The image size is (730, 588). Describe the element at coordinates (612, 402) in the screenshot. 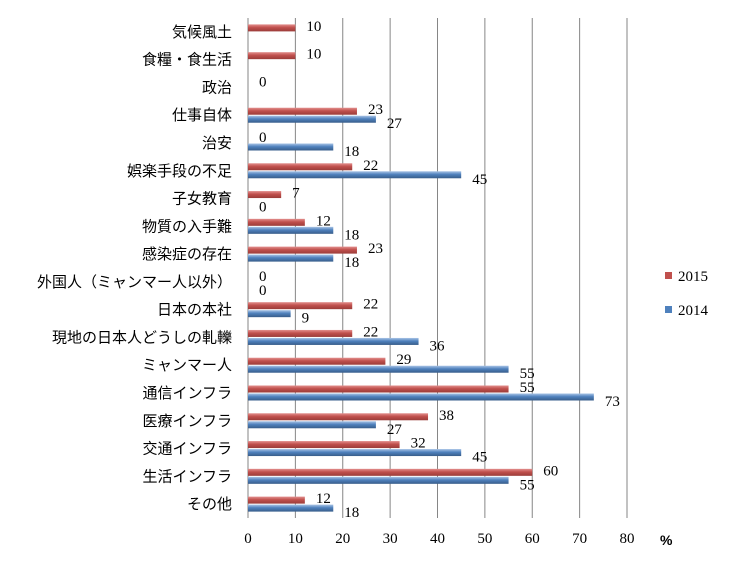

I see `value-label-2014: 73` at that location.